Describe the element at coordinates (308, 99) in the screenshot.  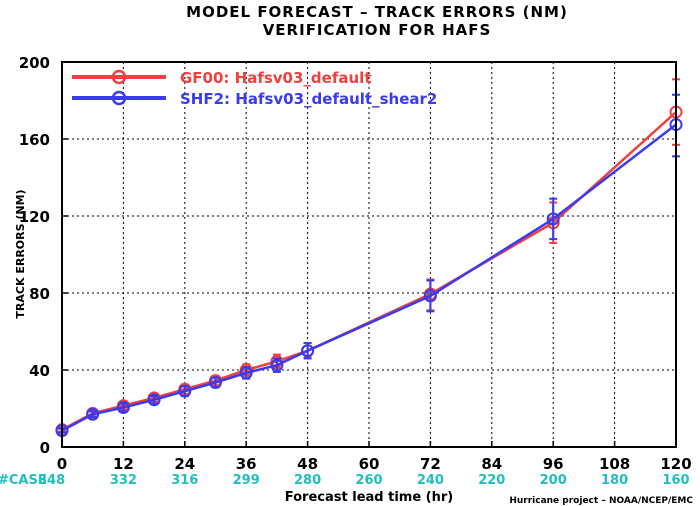
I see `legend-entry: SHF2: Hafsv03_default_shear2` at that location.